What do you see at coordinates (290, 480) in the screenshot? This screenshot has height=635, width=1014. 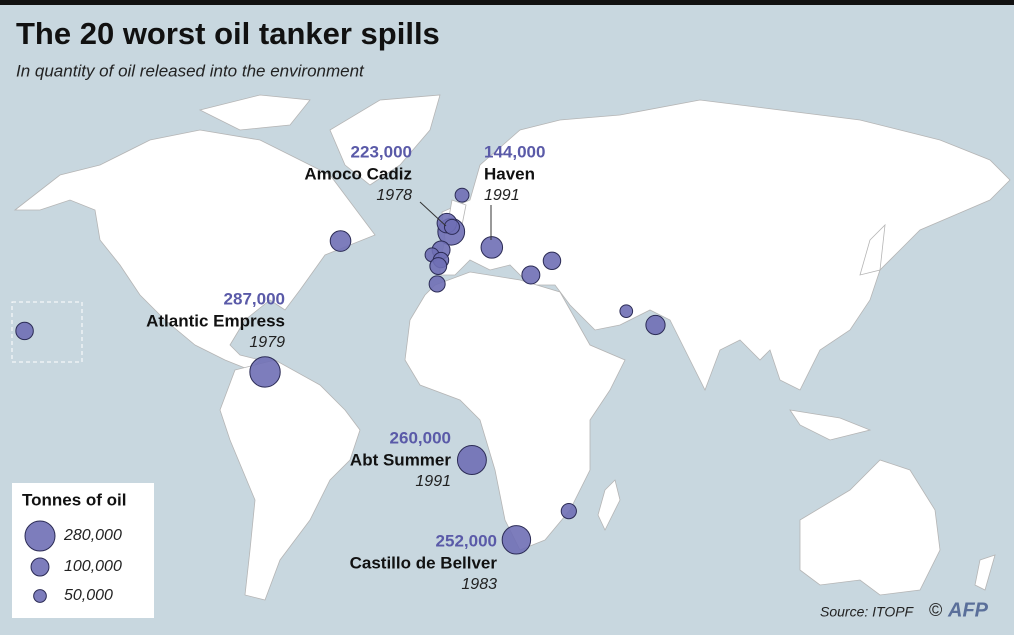 I see `south-america` at bounding box center [290, 480].